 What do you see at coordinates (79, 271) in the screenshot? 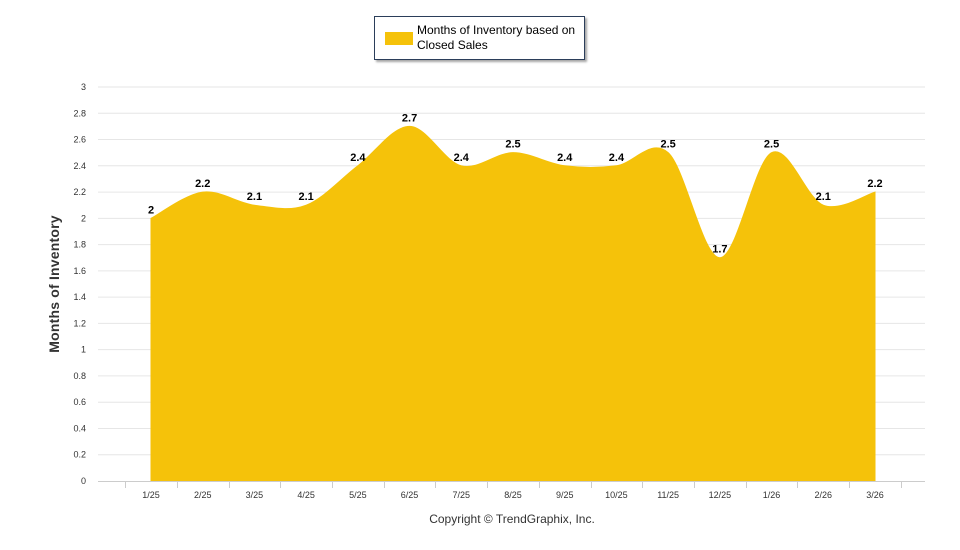
I see `y-tick-label: 1.6` at bounding box center [79, 271].